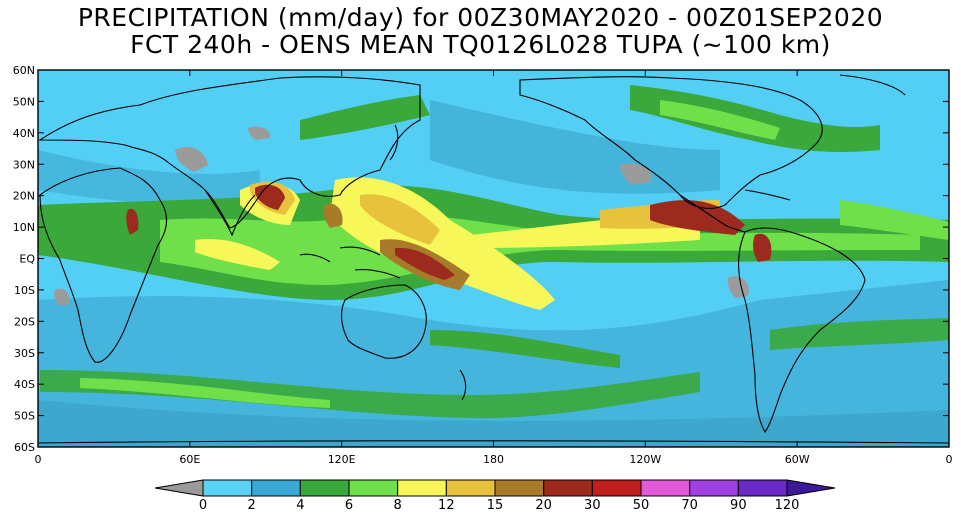 The width and height of the screenshot is (961, 512). I want to click on lat-tick-label: 50N, so click(24, 101).